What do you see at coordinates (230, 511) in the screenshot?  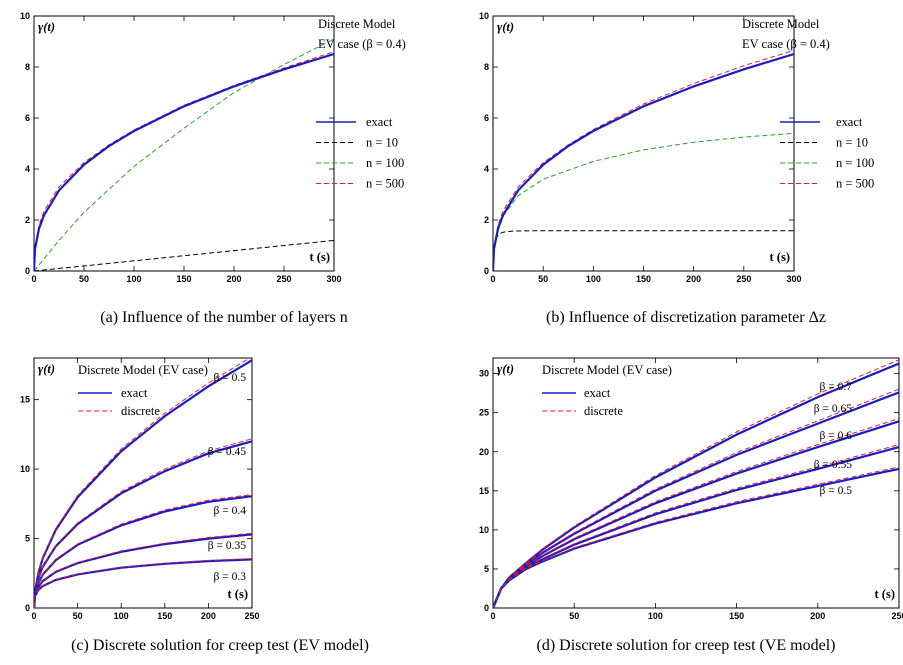 I see `curve-label: β = 0.4` at bounding box center [230, 511].